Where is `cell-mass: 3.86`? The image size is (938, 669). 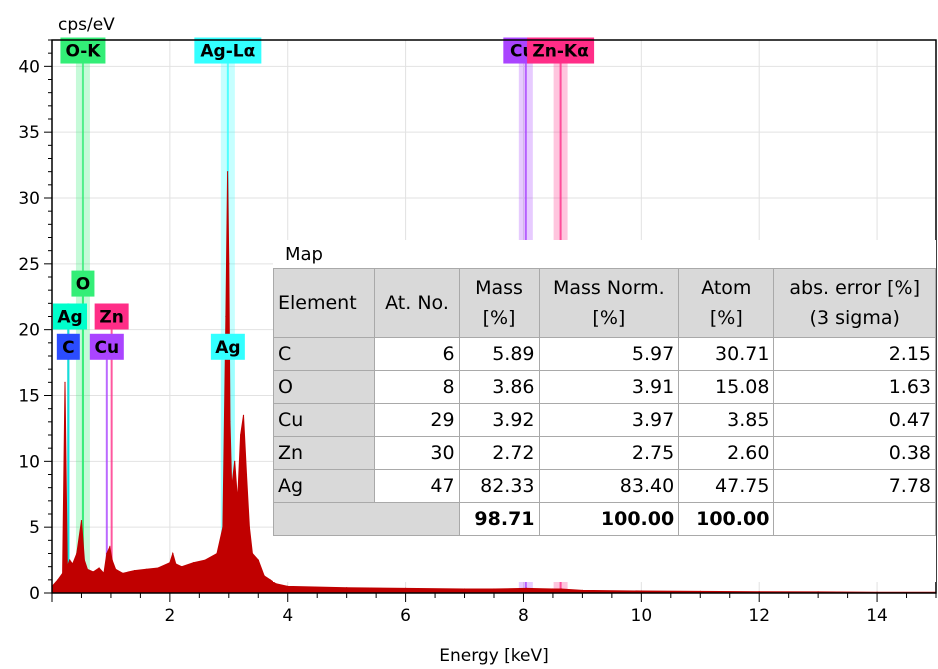 cell-mass: 3.86 is located at coordinates (499, 387).